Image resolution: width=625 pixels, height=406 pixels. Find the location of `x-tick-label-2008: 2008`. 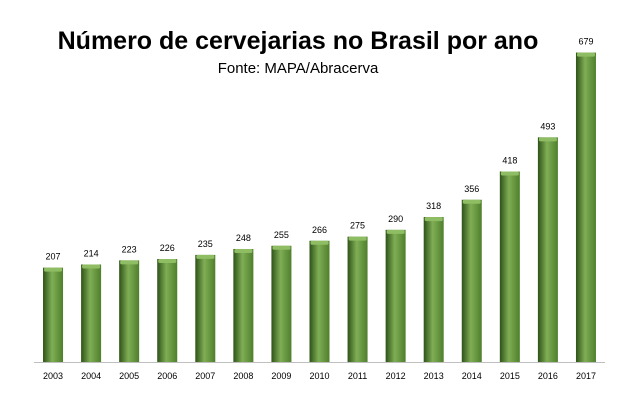

x-tick-label-2008: 2008 is located at coordinates (243, 376).